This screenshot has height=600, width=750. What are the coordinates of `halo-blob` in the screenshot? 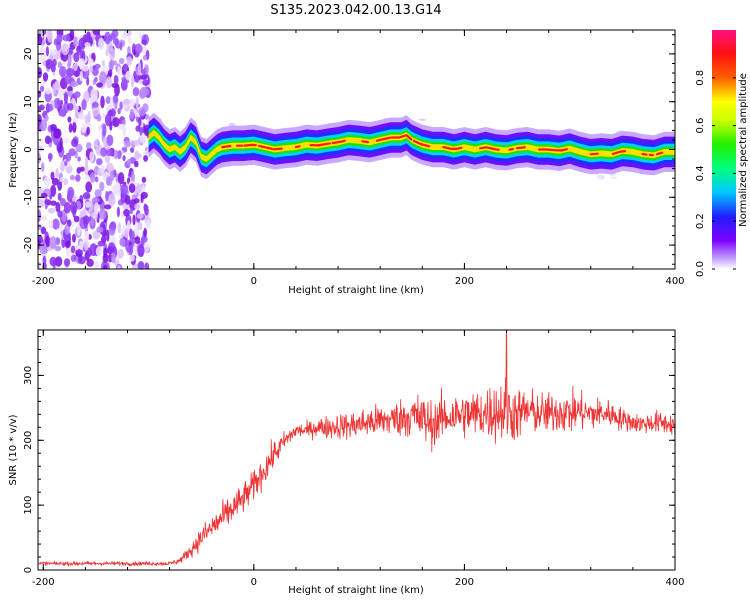 It's located at (422, 119).